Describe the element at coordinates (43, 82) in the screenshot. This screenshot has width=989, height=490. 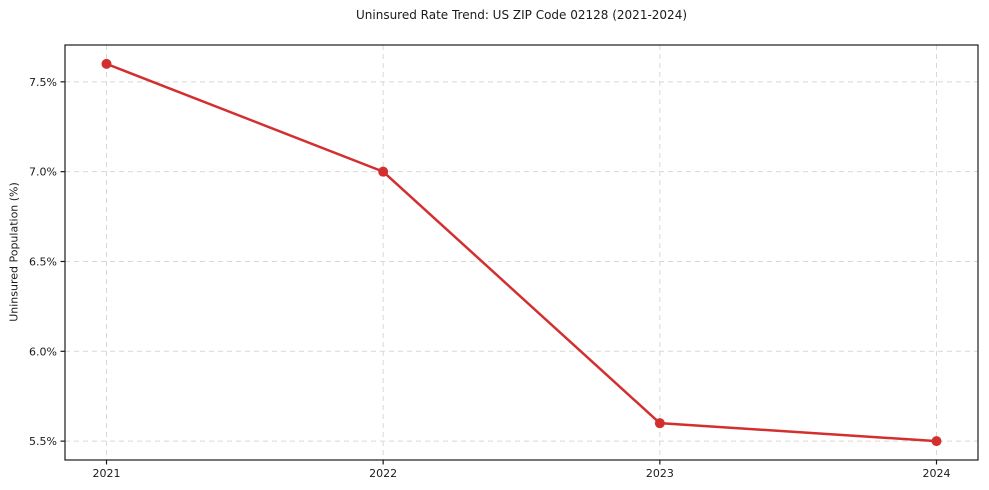
I see `y-tick-label: 7.5%` at that location.